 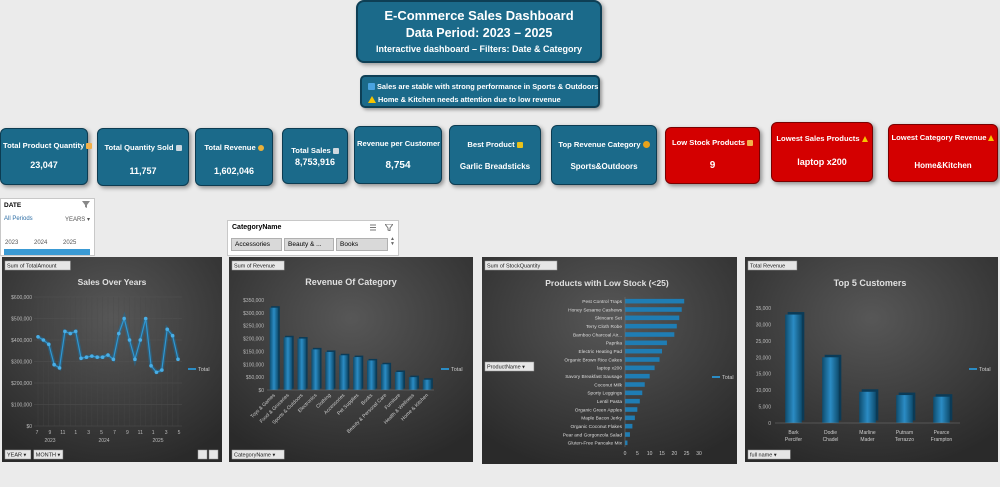 What do you see at coordinates (288, 363) in the screenshot?
I see `bar-food-groceries` at bounding box center [288, 363].